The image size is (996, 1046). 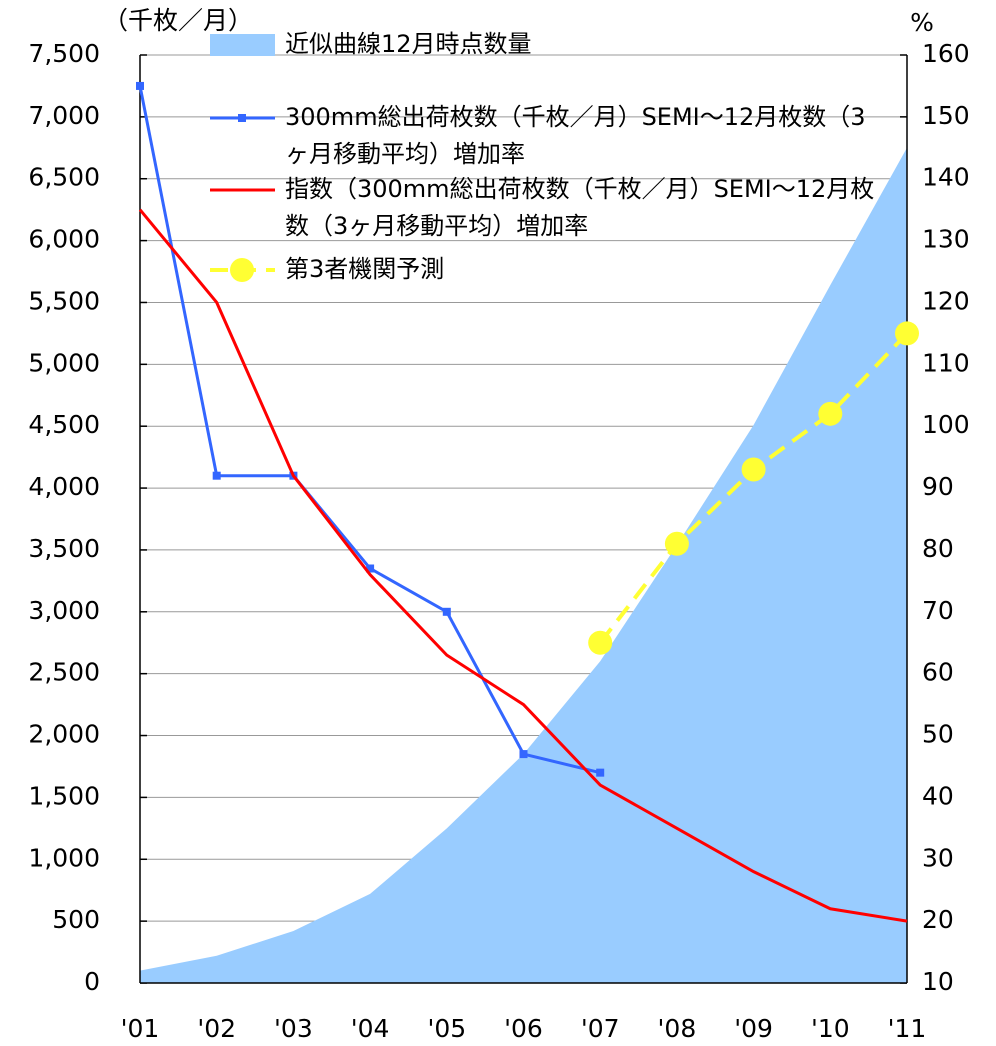 I want to click on y2-tick-label: 60, so click(x=938, y=672).